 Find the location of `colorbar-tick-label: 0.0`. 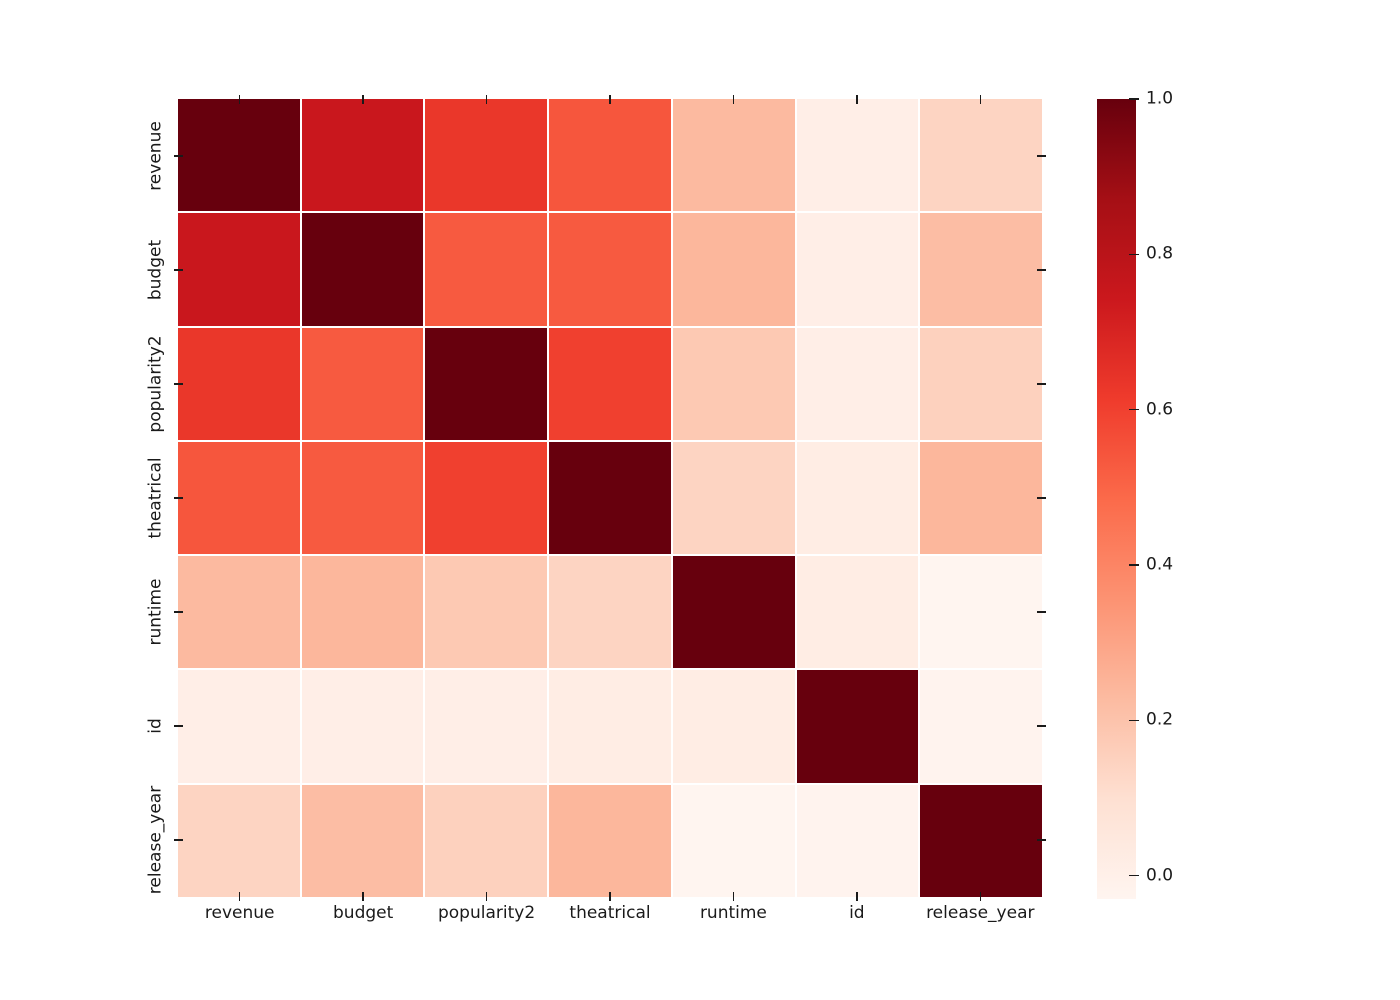

colorbar-tick-label: 0.0 is located at coordinates (1160, 875).